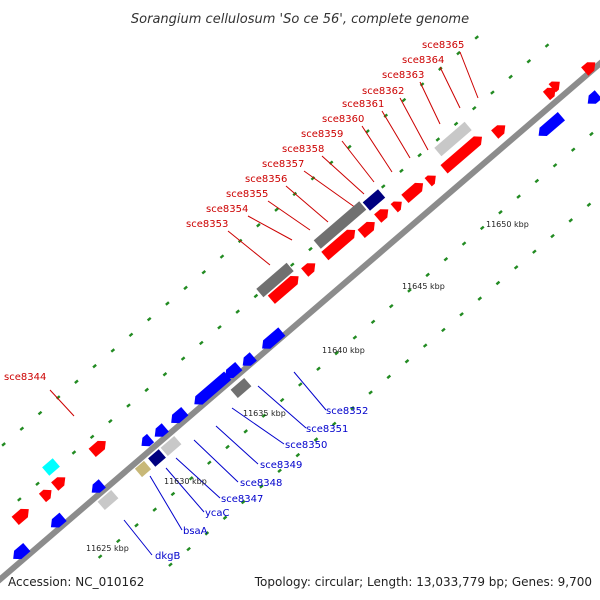 The width and height of the screenshot is (600, 600). What do you see at coordinates (227, 209) in the screenshot?
I see `gene-label-sce8354: sce8354` at bounding box center [227, 209].